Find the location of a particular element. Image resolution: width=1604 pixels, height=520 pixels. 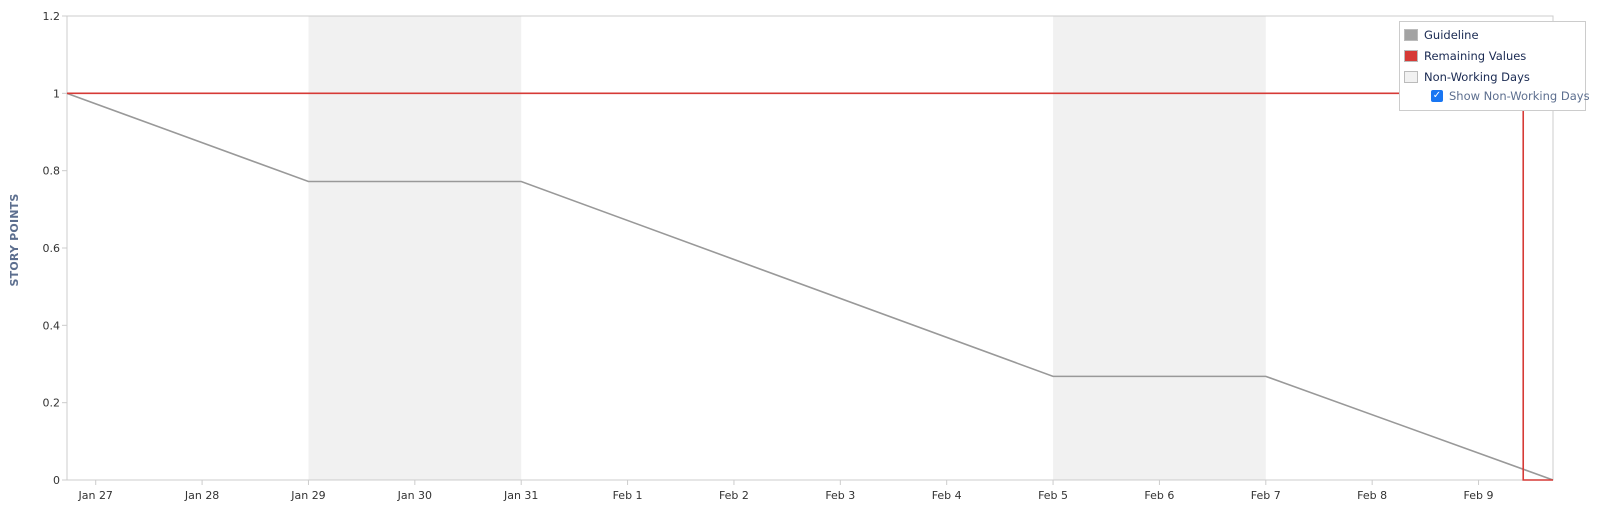

x-tick-label-3: Jan 30 is located at coordinates (414, 495).